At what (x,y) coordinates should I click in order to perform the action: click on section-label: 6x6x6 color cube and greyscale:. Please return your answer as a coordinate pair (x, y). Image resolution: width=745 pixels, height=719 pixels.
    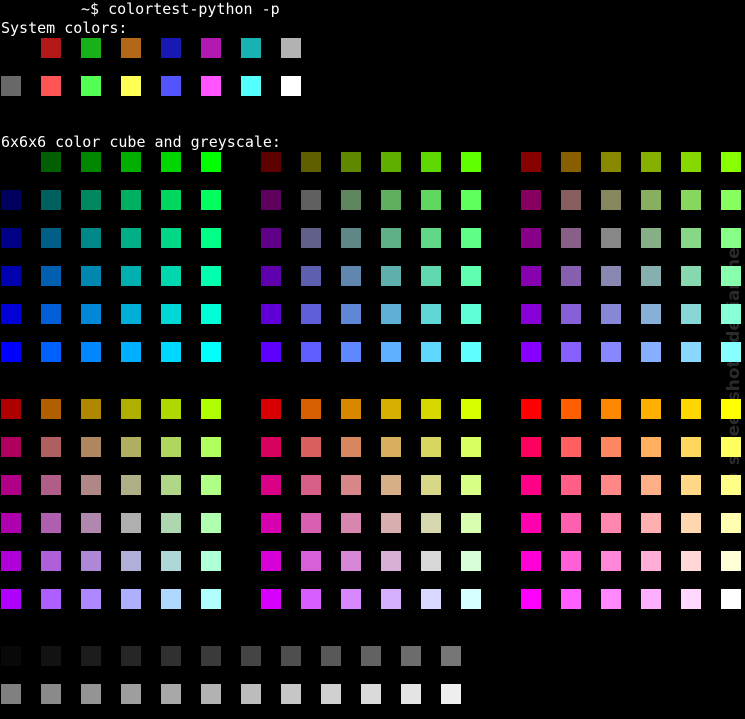
    Looking at the image, I should click on (141, 142).